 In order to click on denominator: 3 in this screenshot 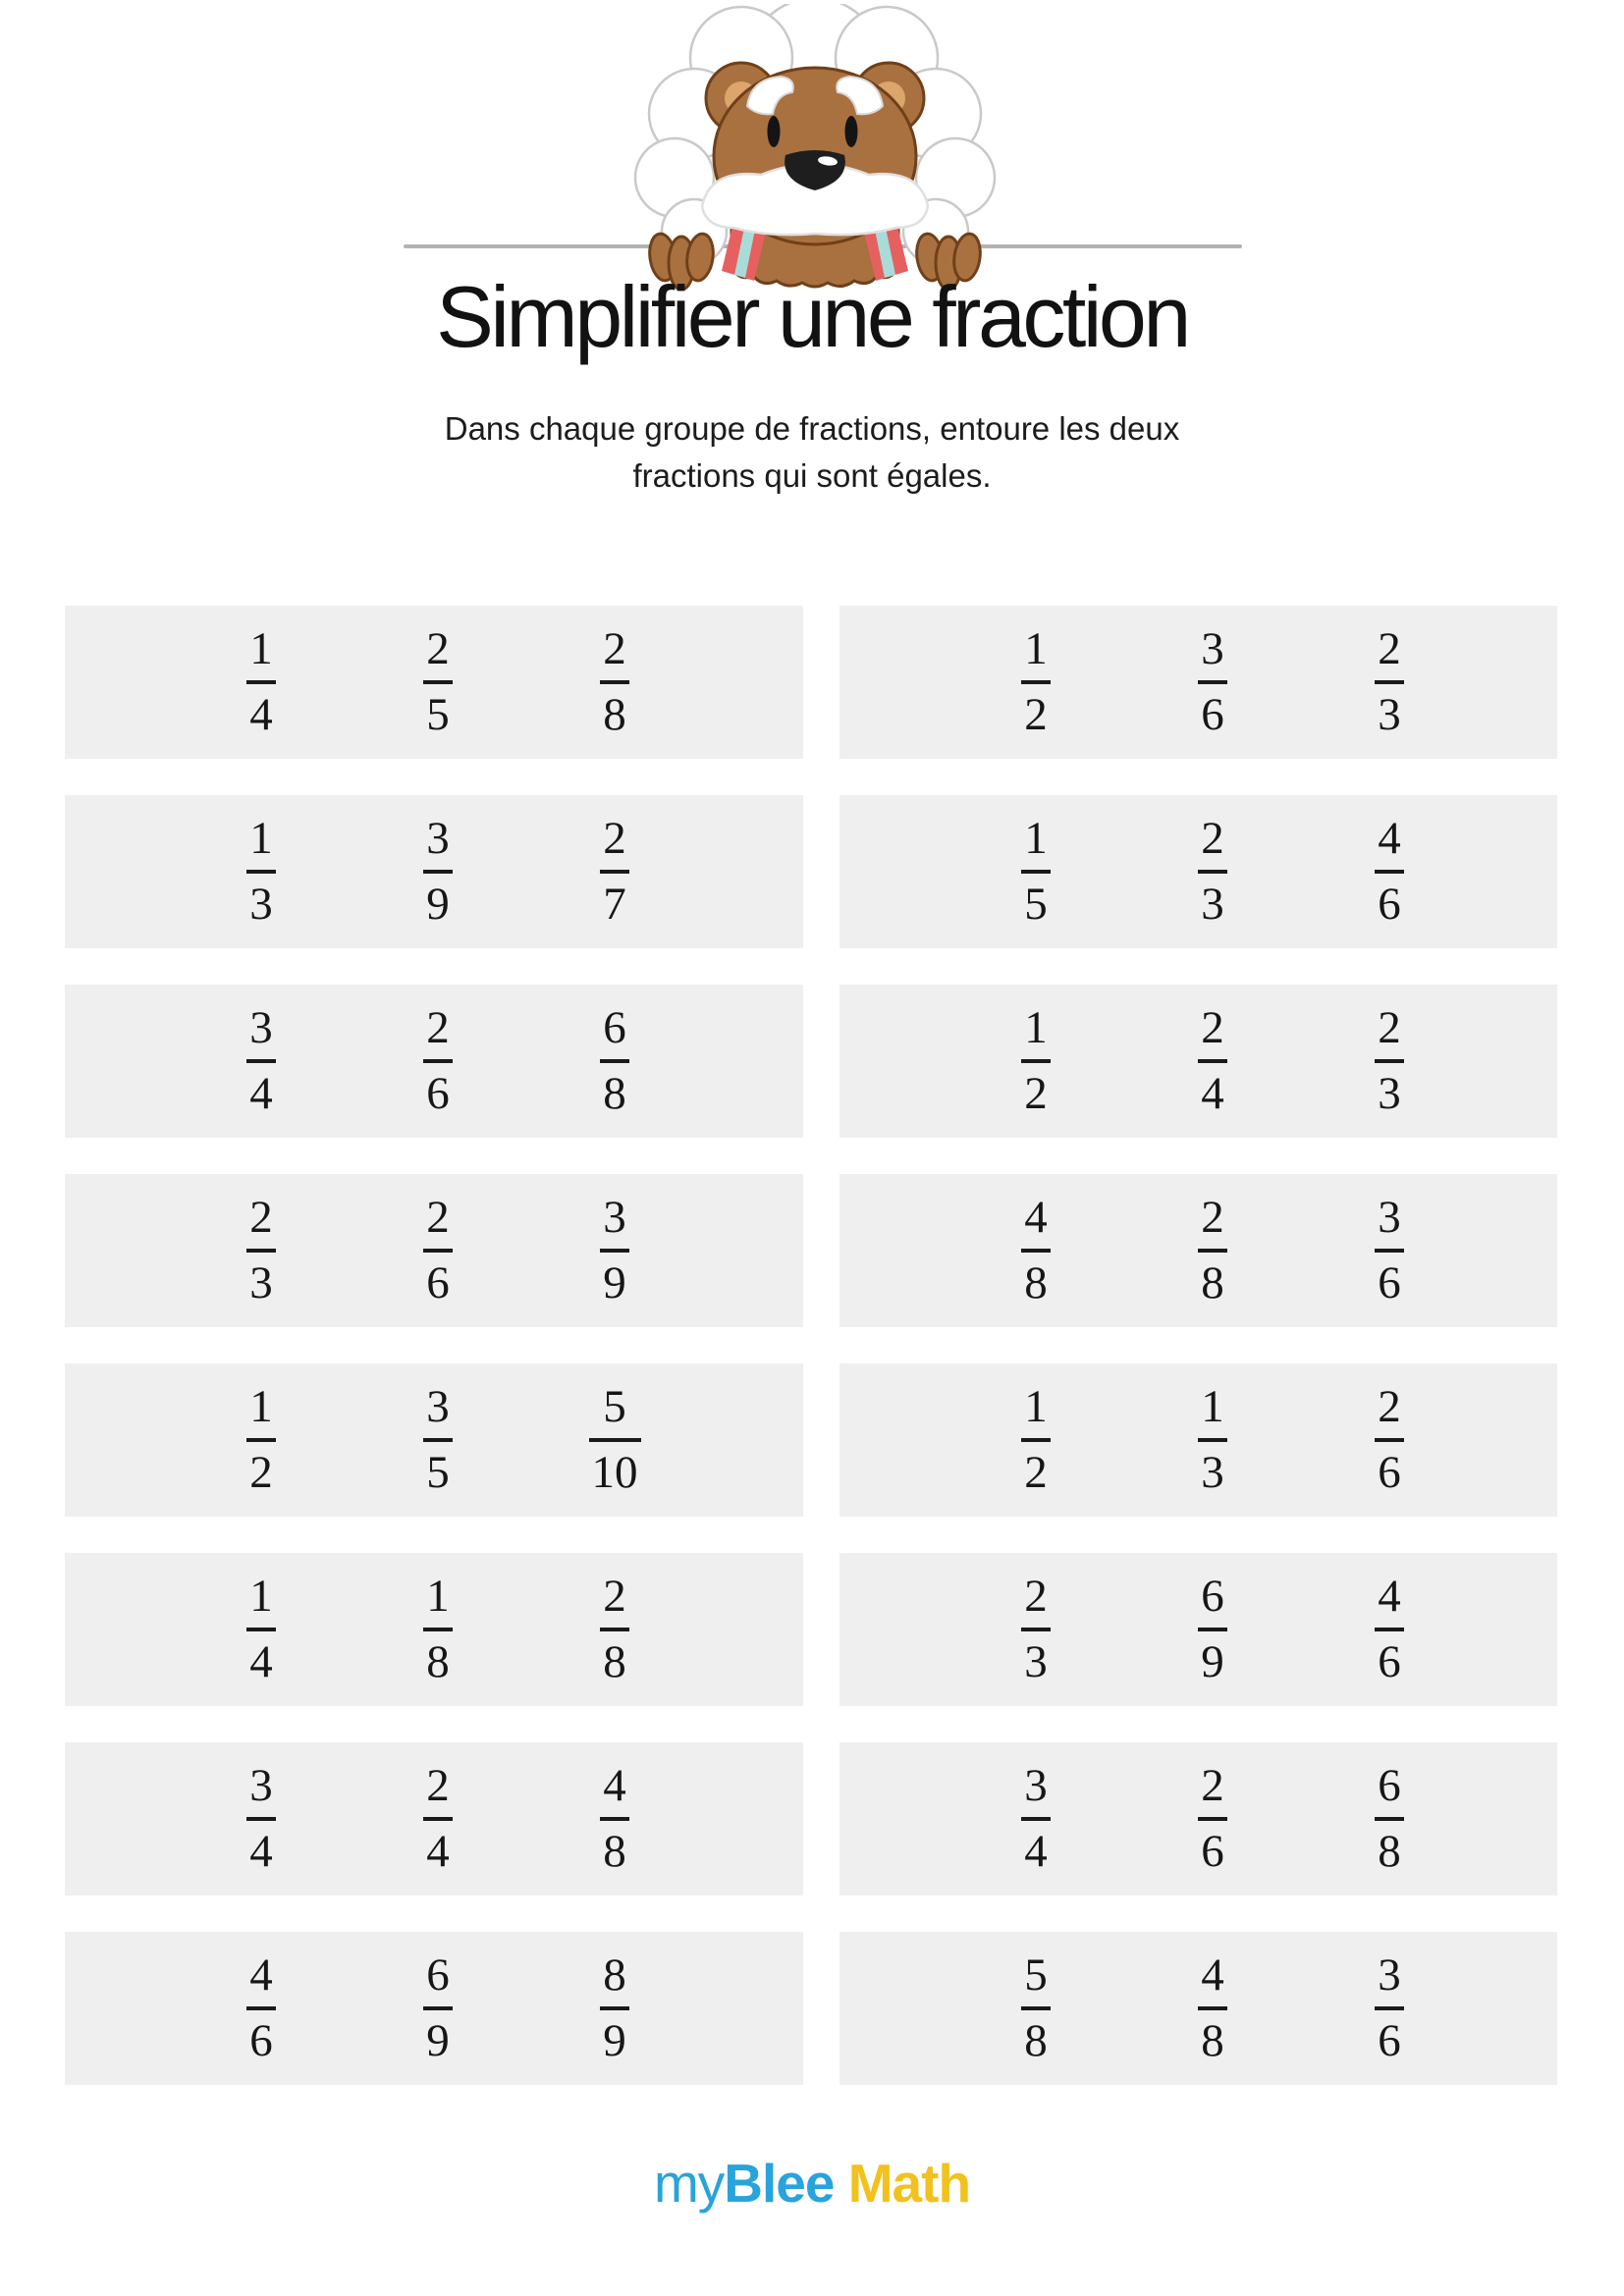, I will do `click(1212, 1472)`.